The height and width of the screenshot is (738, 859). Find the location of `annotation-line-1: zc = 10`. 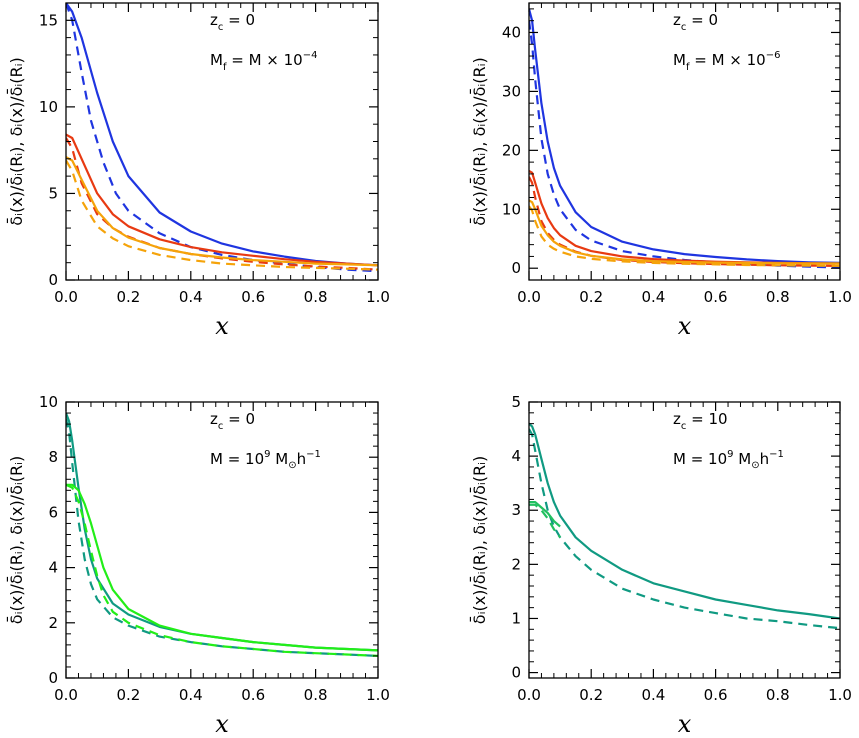

annotation-line-1: zc = 10 is located at coordinates (700, 421).